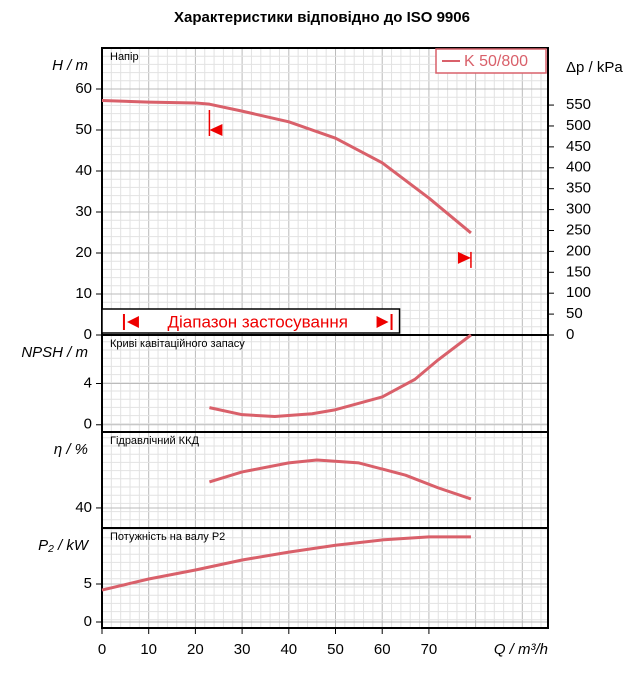  Describe the element at coordinates (288, 649) in the screenshot. I see `x-tick-label: 40` at that location.